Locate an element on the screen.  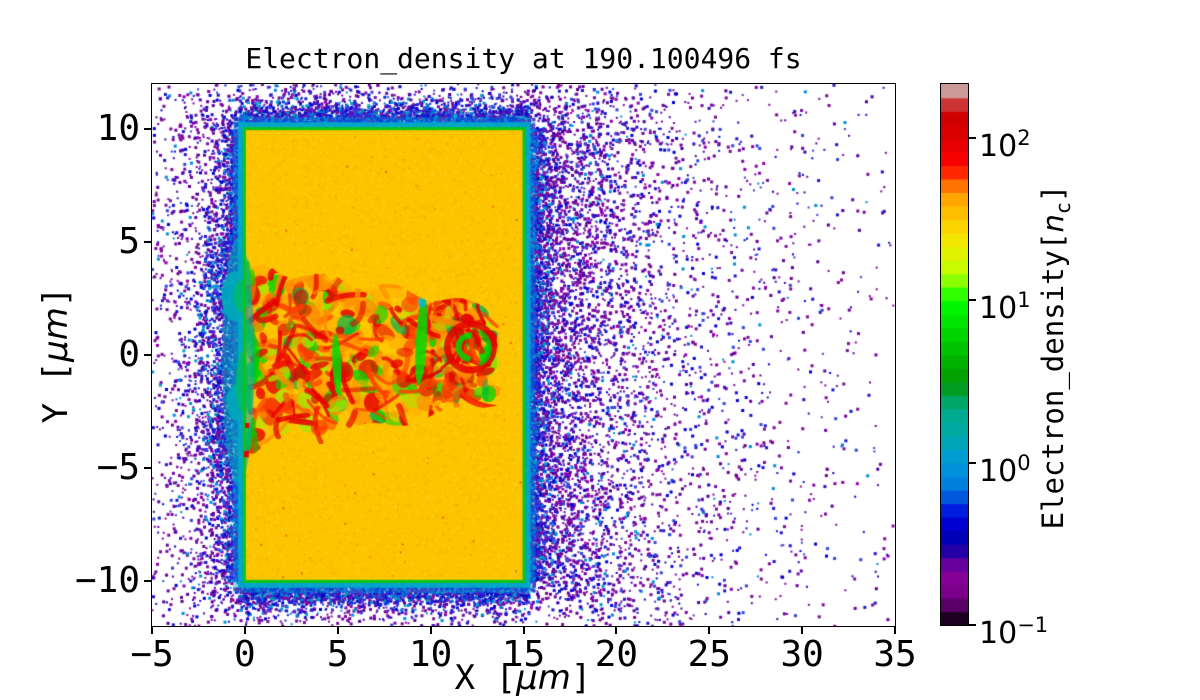
x-tick-label: 30 is located at coordinates (802, 654).